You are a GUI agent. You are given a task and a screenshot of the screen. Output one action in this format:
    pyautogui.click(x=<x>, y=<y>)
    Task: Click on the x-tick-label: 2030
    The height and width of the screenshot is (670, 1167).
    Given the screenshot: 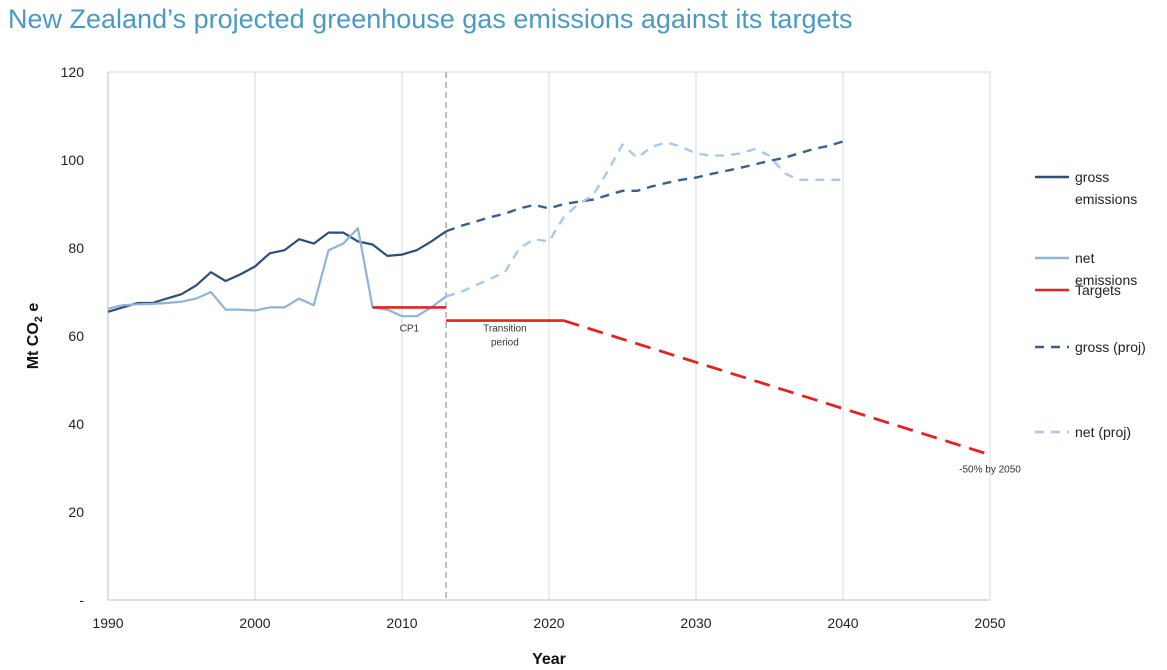 What is the action you would take?
    pyautogui.click(x=695, y=623)
    